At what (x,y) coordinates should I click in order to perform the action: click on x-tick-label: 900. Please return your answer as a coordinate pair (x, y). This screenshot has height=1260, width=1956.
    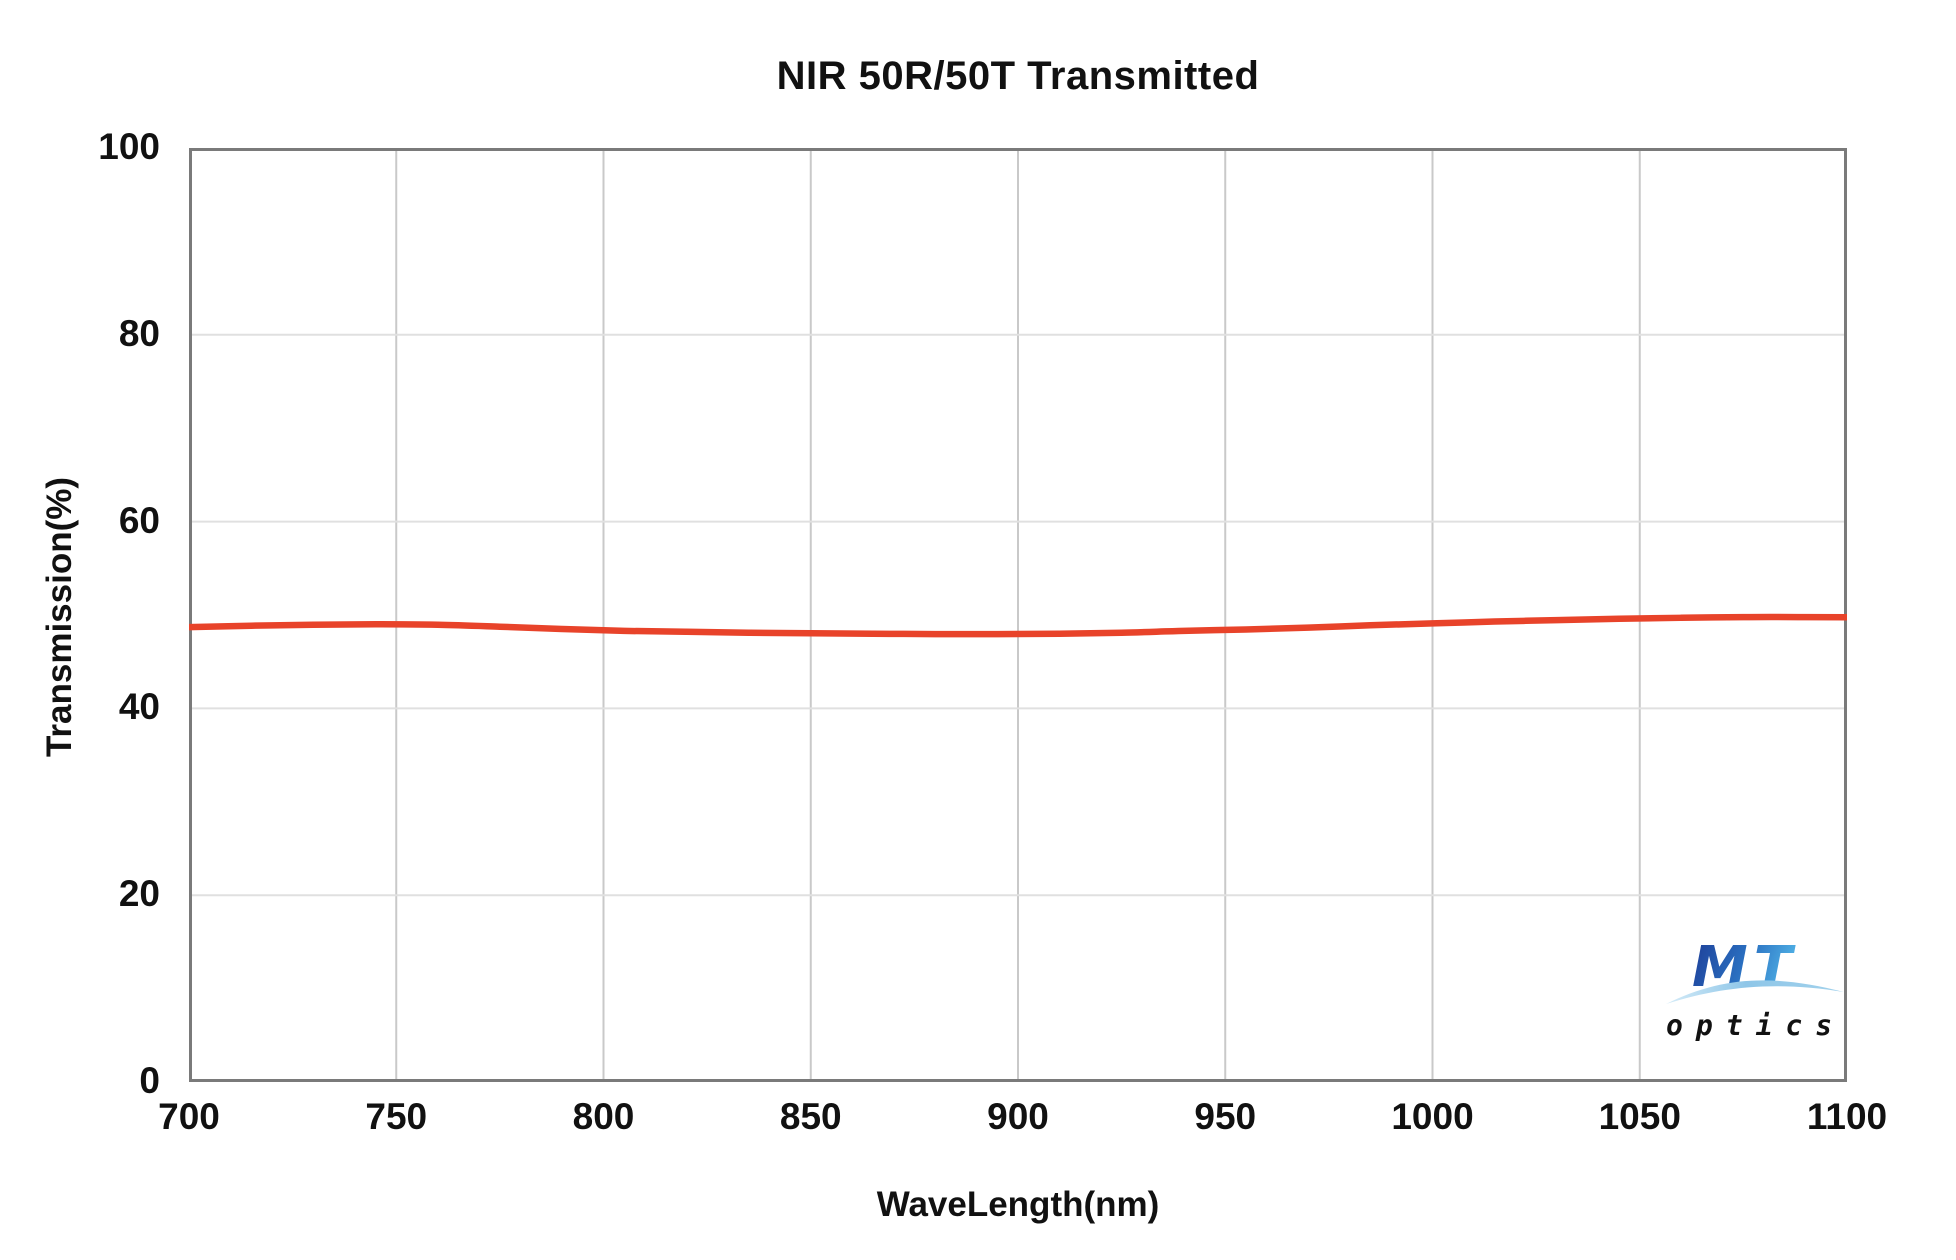
    Looking at the image, I should click on (1018, 1116).